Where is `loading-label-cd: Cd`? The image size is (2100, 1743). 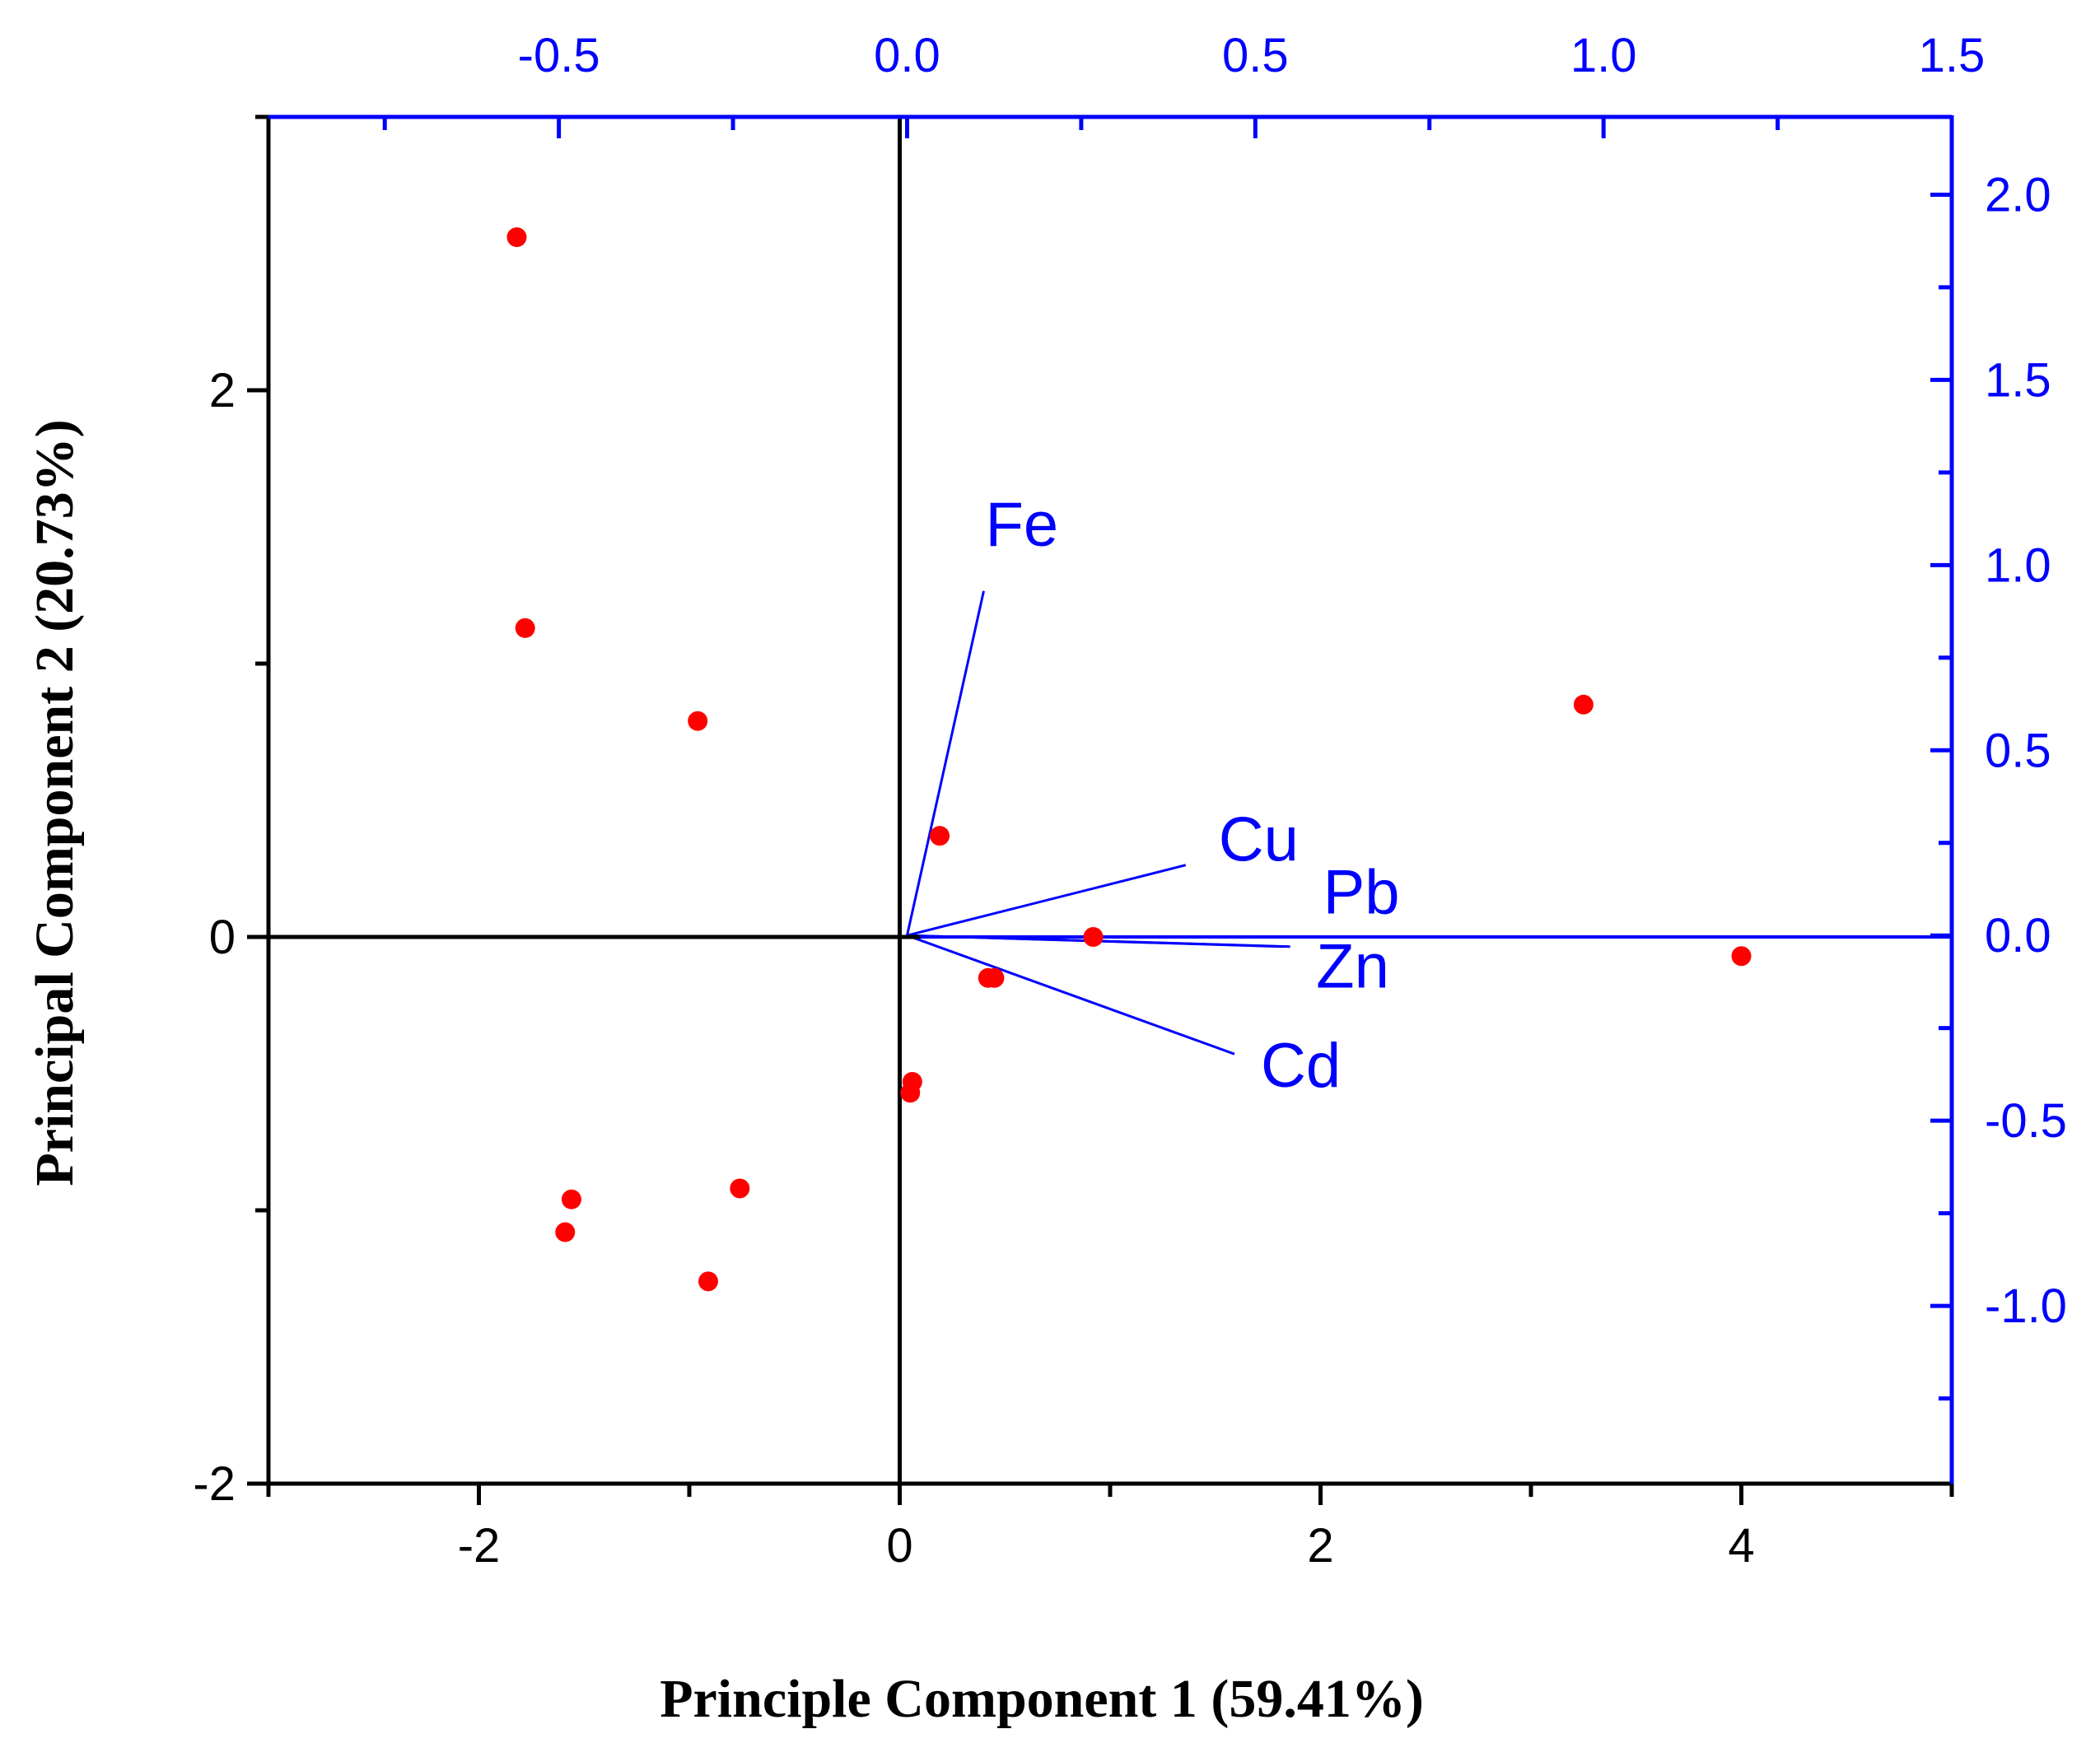
loading-label-cd: Cd is located at coordinates (1301, 1066).